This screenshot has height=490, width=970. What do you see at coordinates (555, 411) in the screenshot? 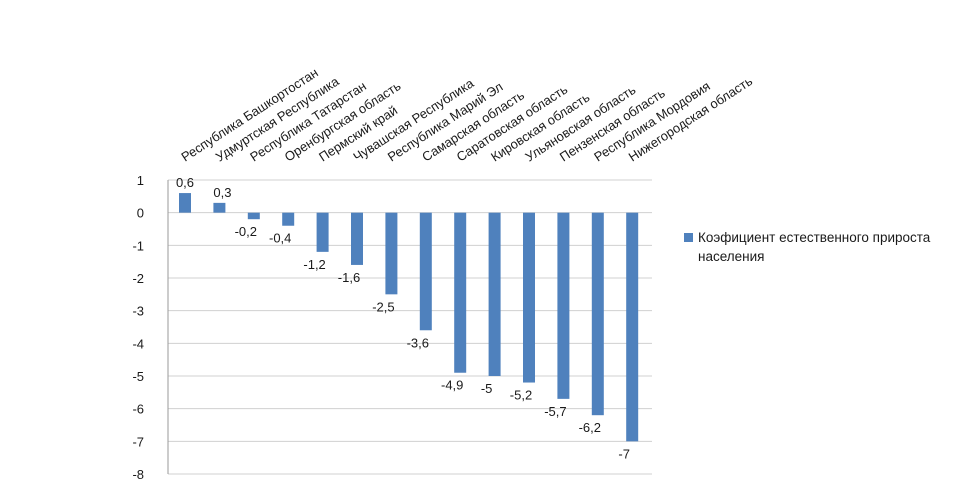
I see `data-label: -5,7` at bounding box center [555, 411].